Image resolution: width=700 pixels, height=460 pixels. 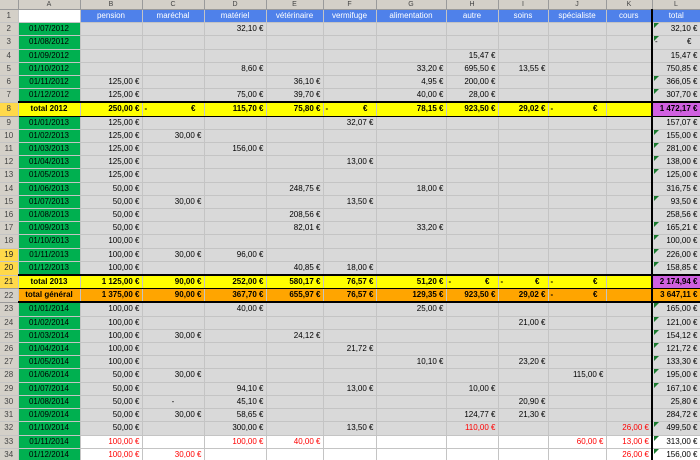 I want to click on cell-G9, so click(x=411, y=123).